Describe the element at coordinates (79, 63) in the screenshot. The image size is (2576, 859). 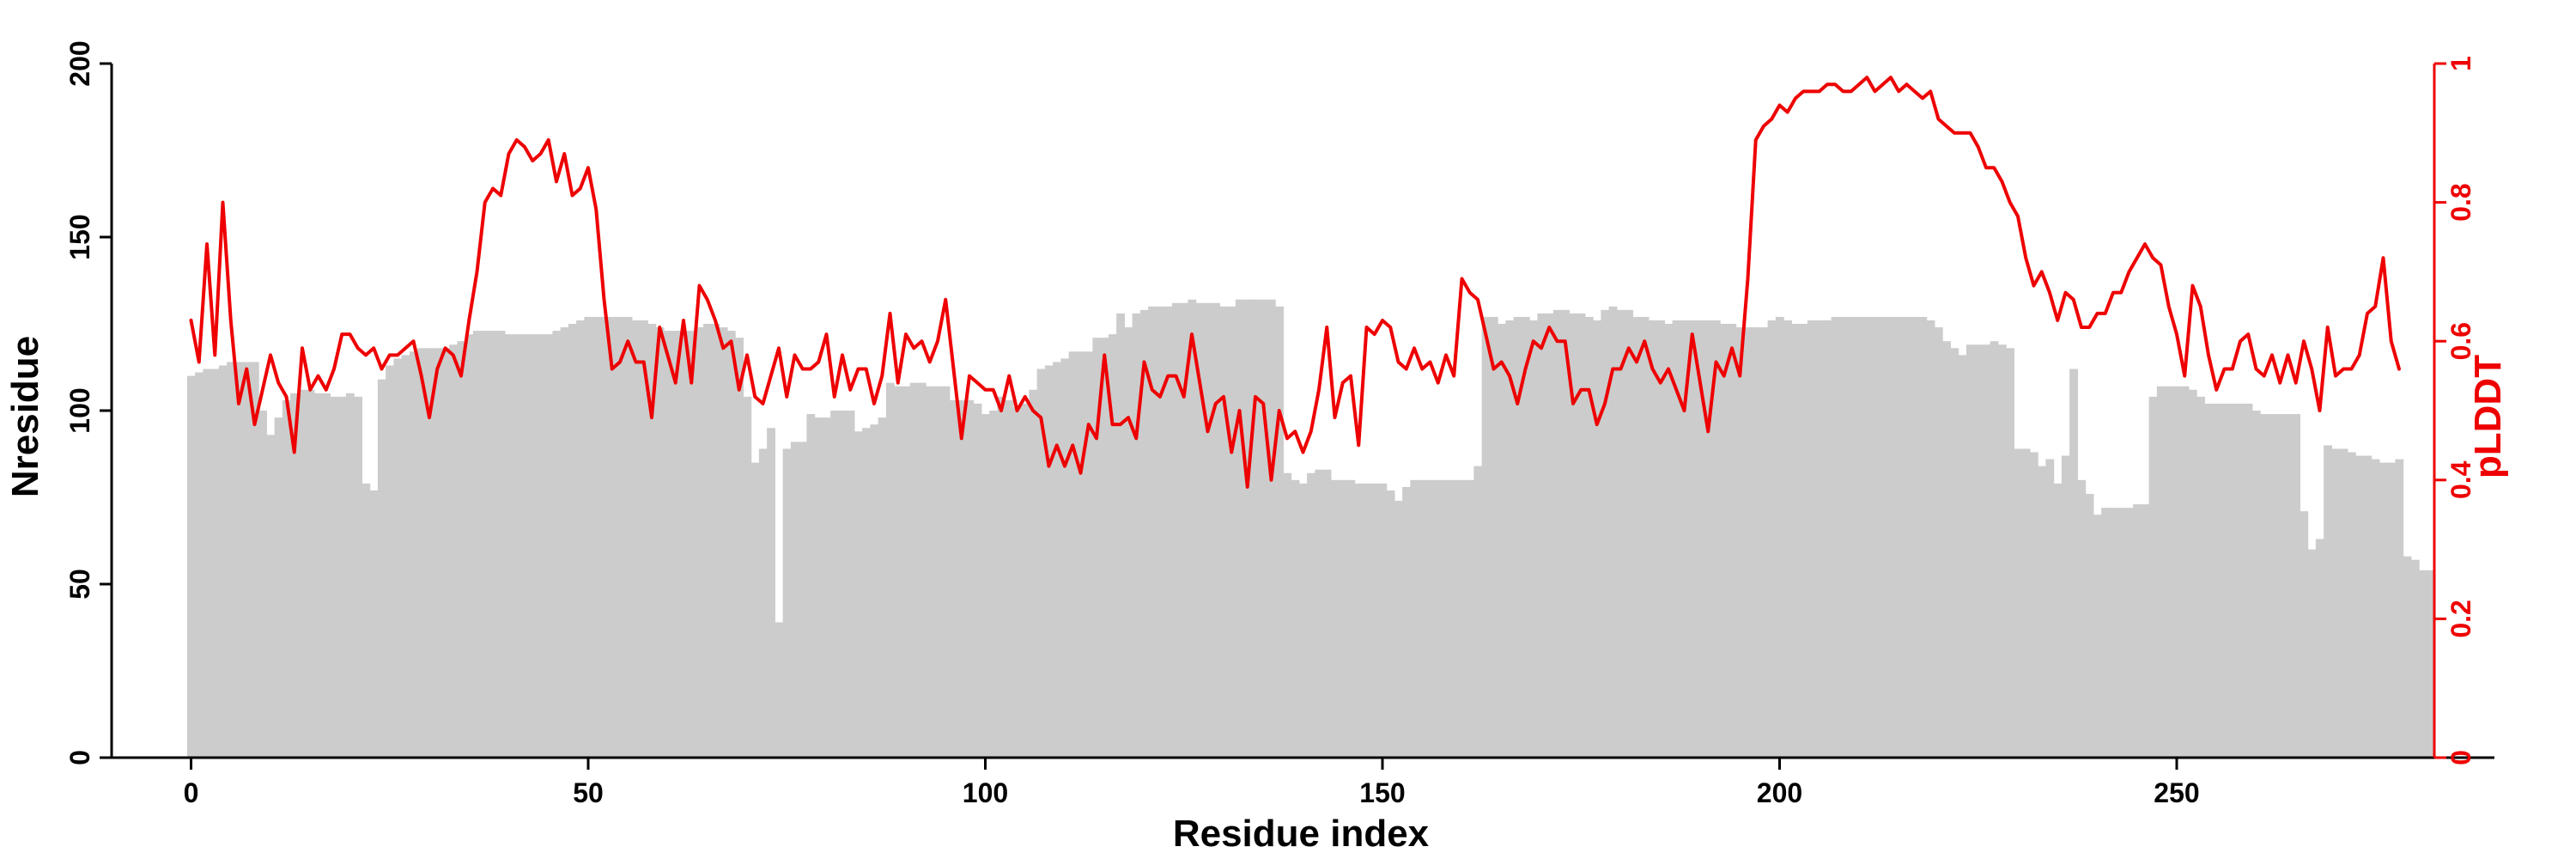
I see `y-tick-label: 200` at that location.